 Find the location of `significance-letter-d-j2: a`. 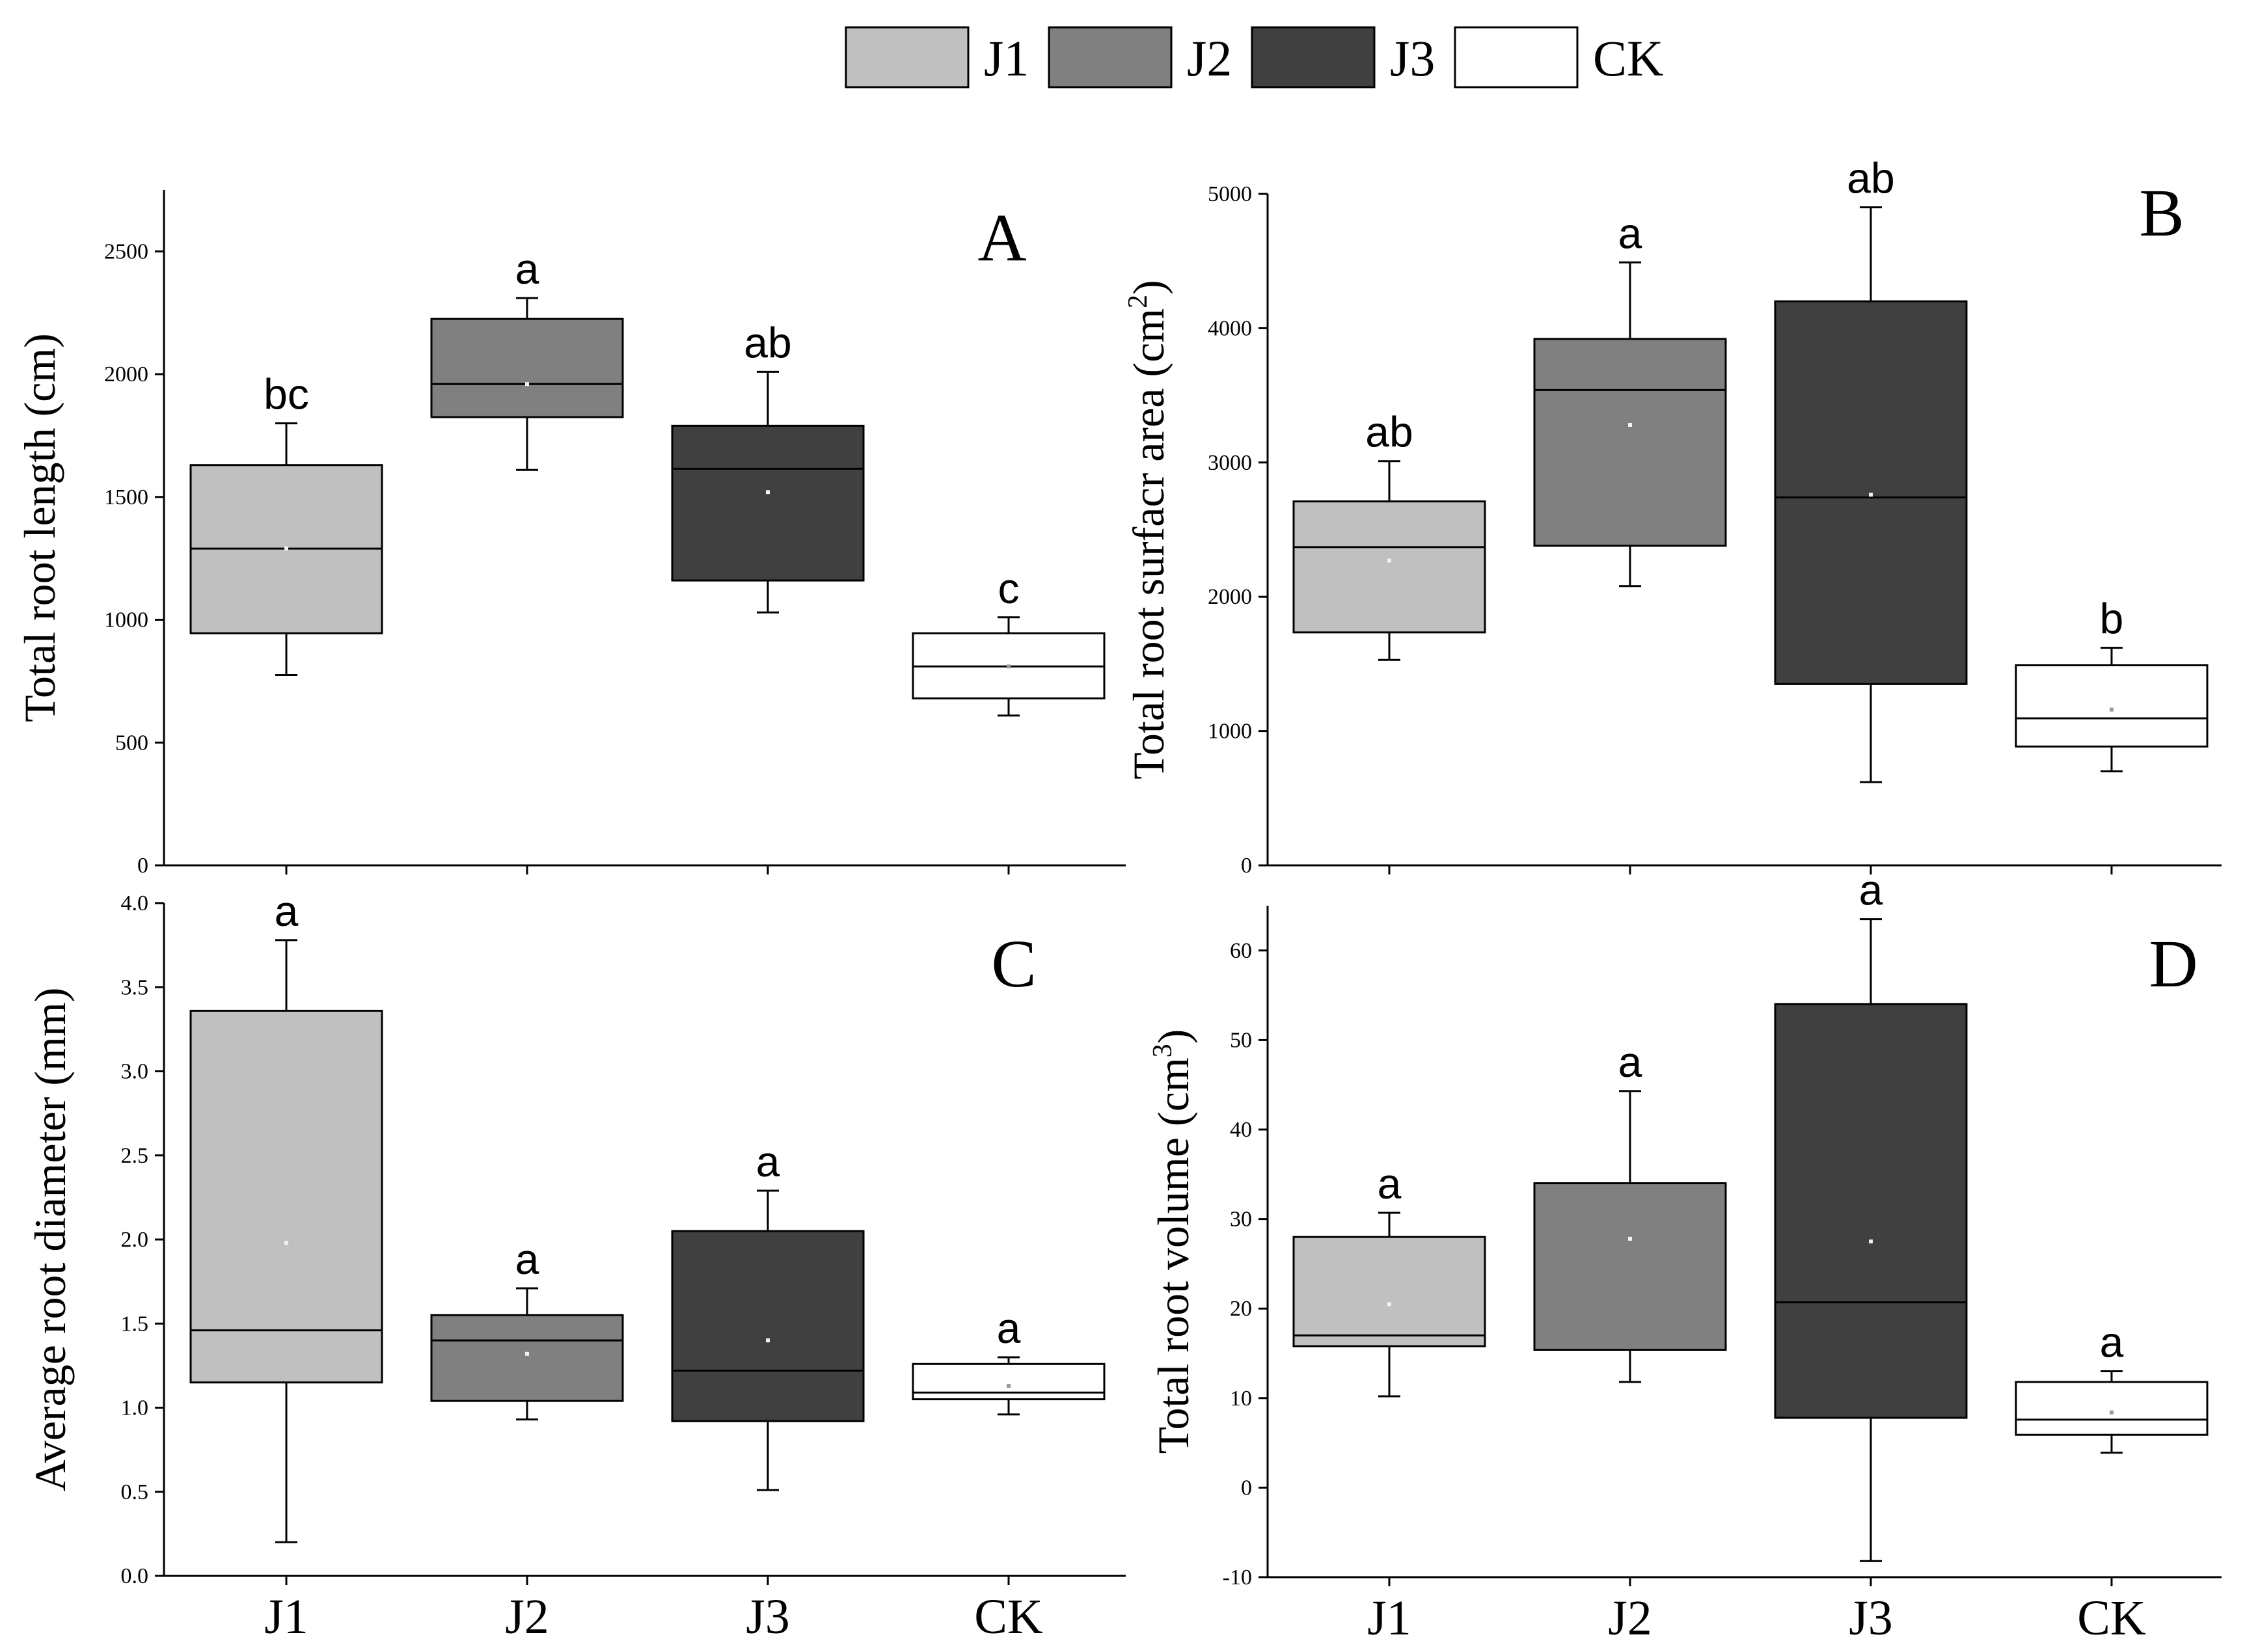

significance-letter-d-j2: a is located at coordinates (1630, 1062).